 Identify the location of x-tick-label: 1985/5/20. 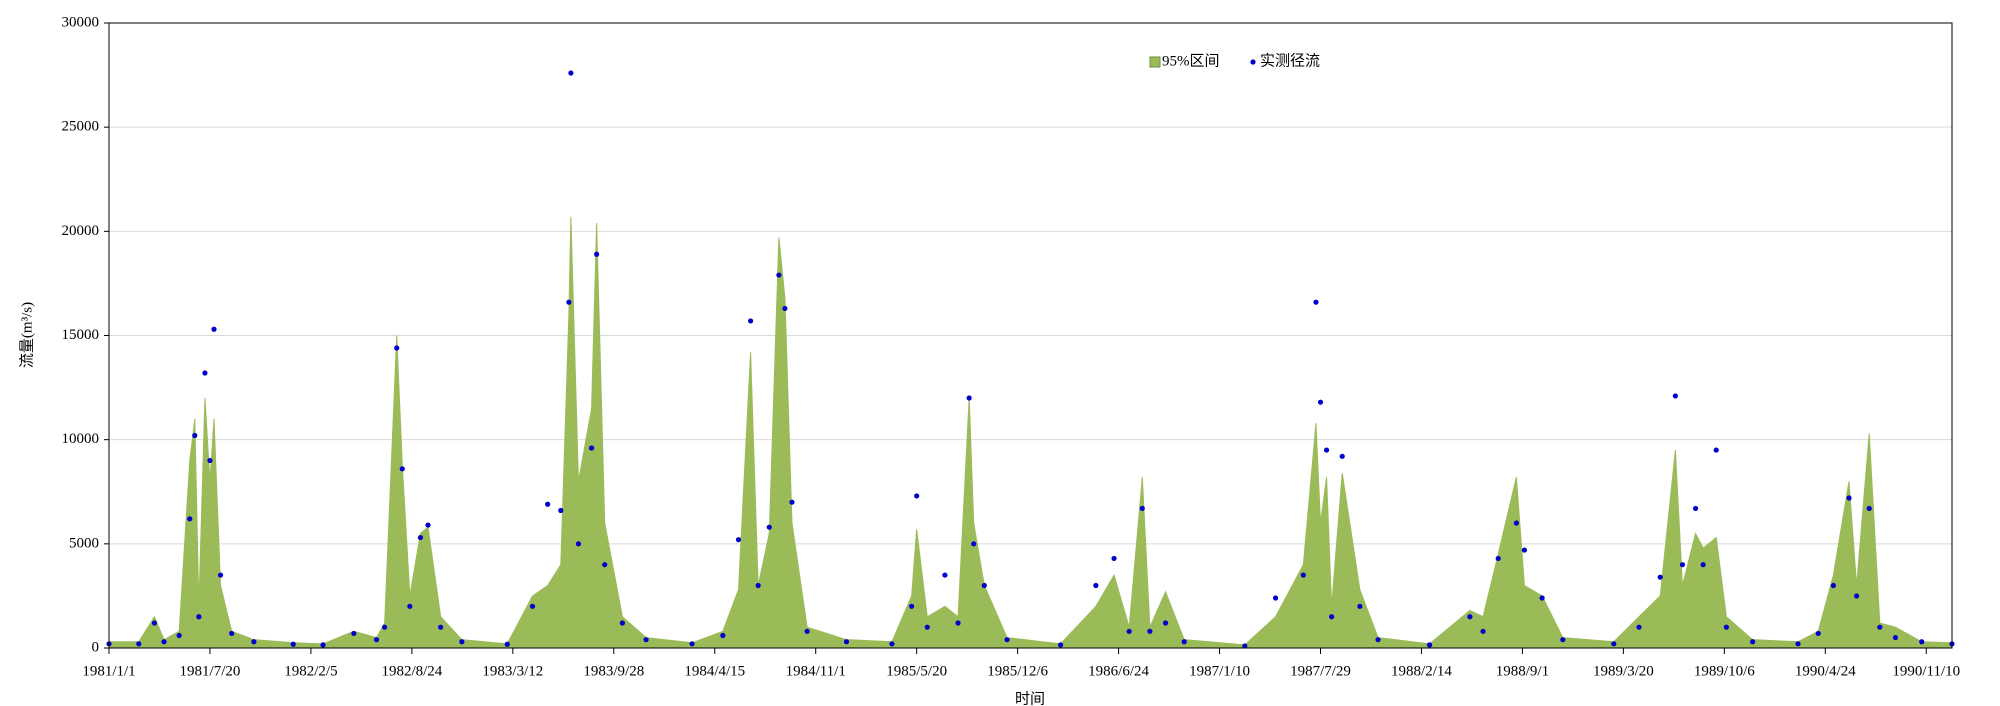
(916, 671).